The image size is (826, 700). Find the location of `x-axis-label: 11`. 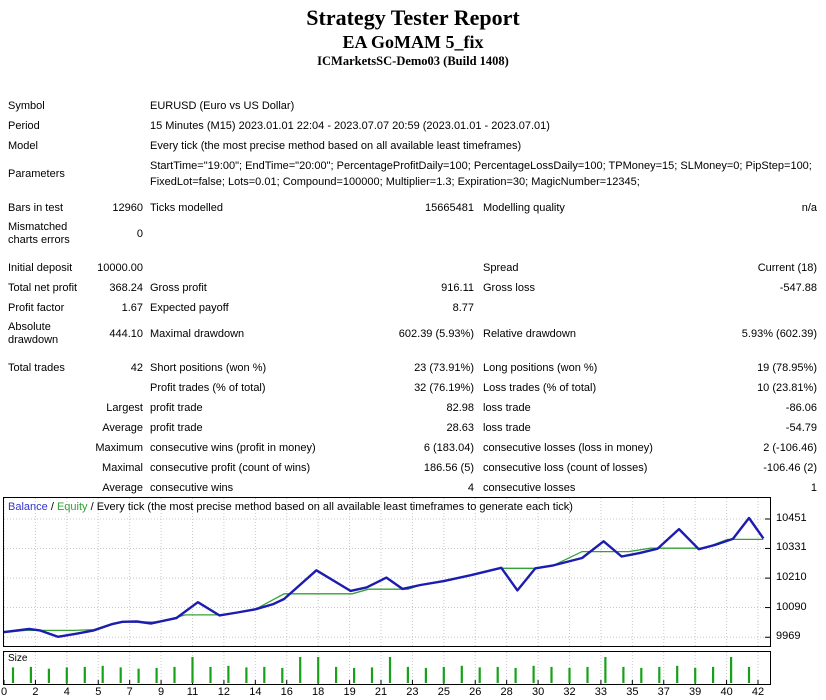

x-axis-label: 11 is located at coordinates (192, 692).